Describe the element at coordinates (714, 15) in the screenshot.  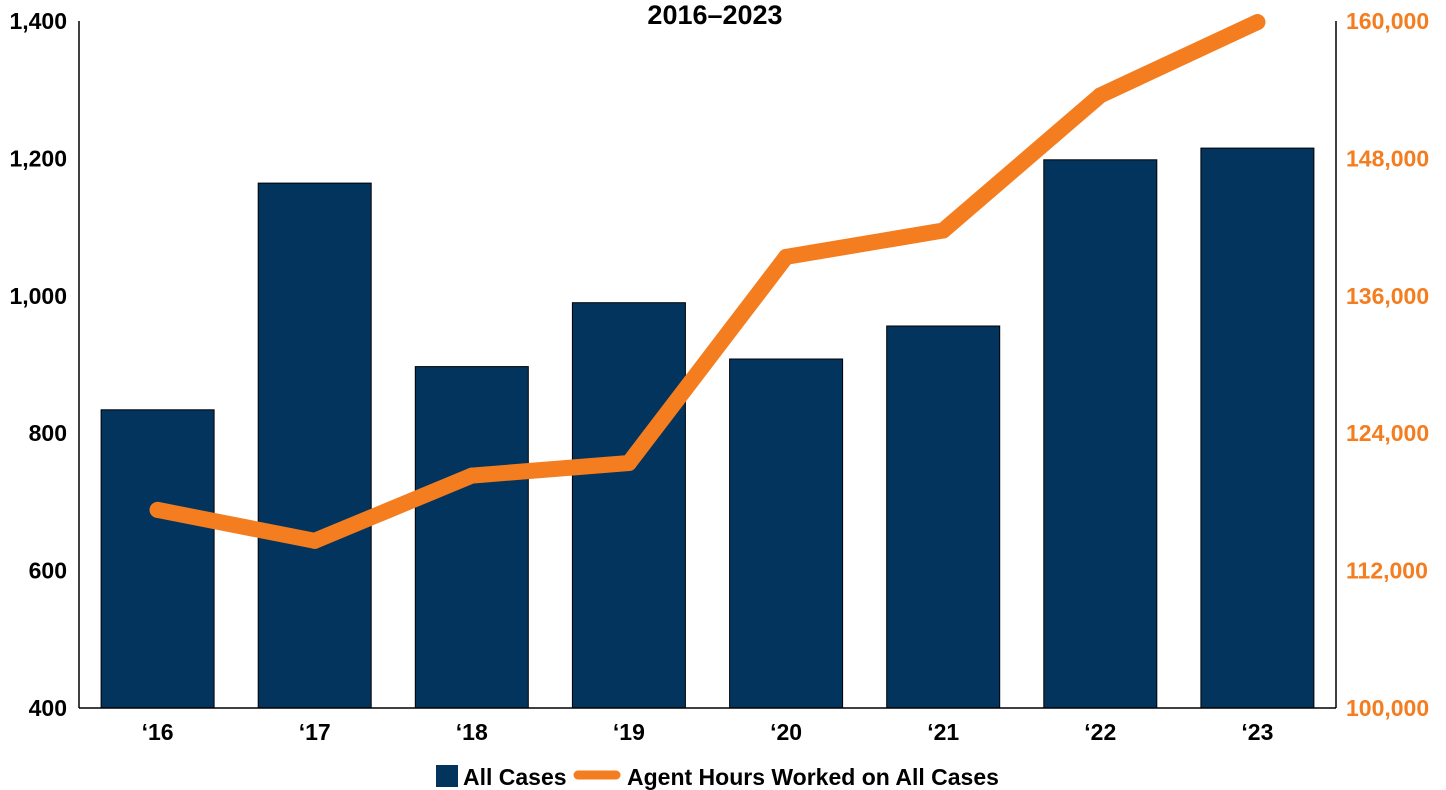
I see `chart-title: 2016–2023` at that location.